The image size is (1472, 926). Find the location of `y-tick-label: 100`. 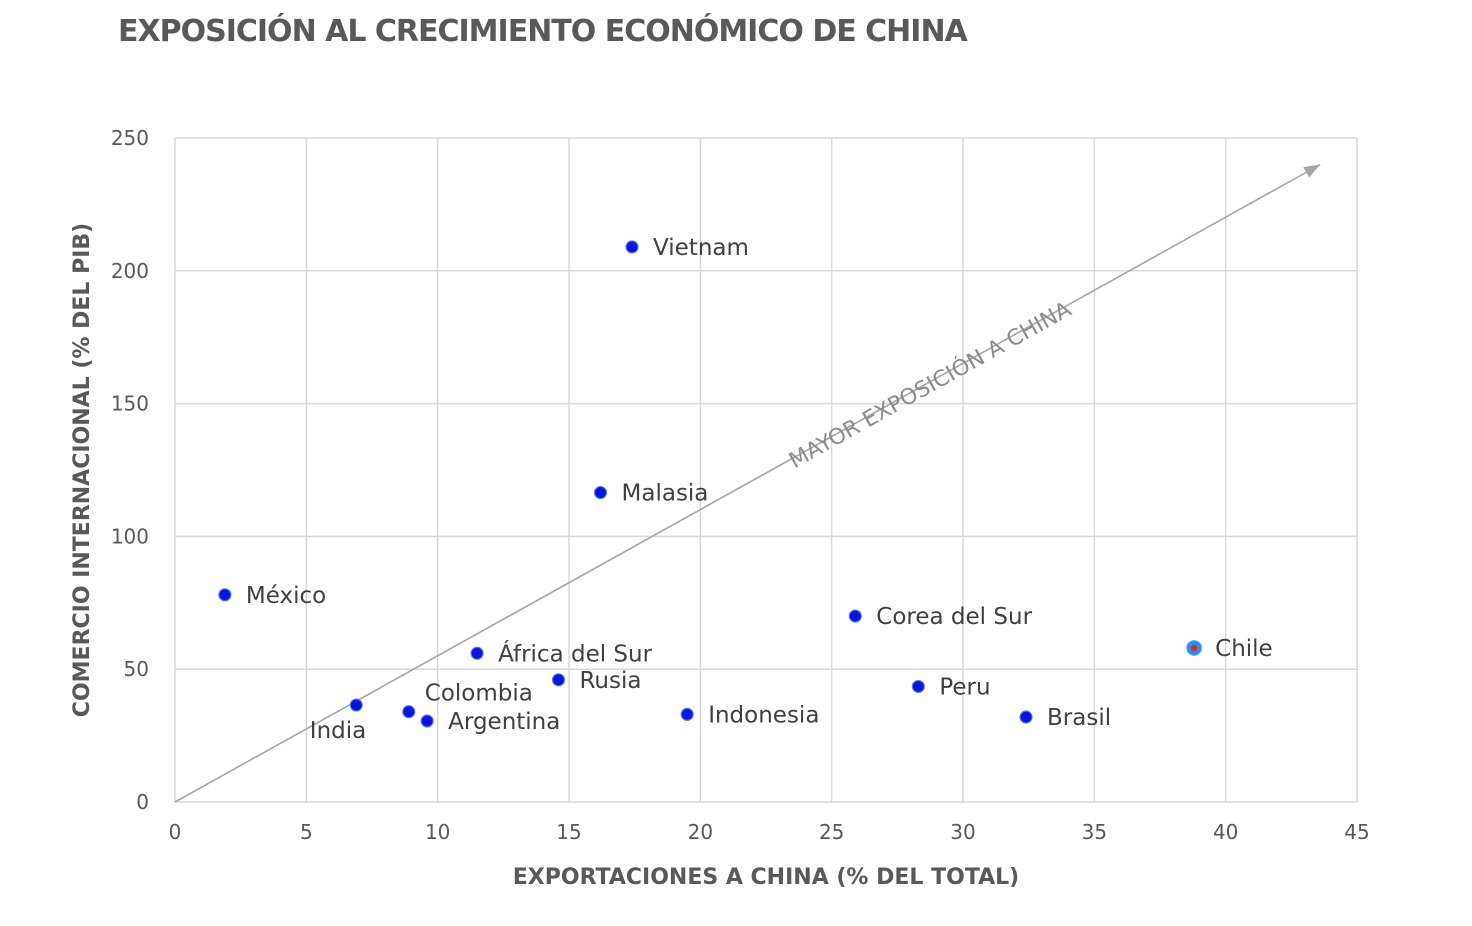

y-tick-label: 100 is located at coordinates (130, 536).